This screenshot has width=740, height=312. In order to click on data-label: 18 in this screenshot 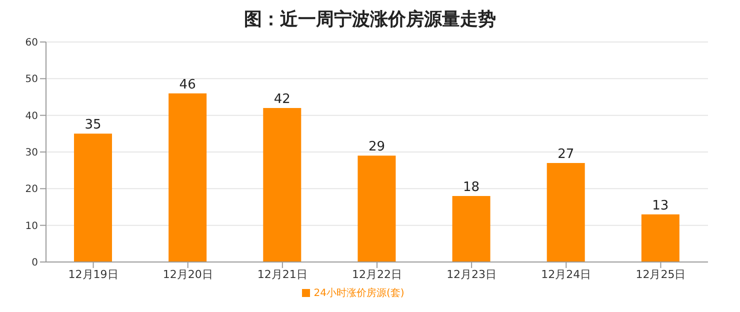, I will do `click(471, 187)`.